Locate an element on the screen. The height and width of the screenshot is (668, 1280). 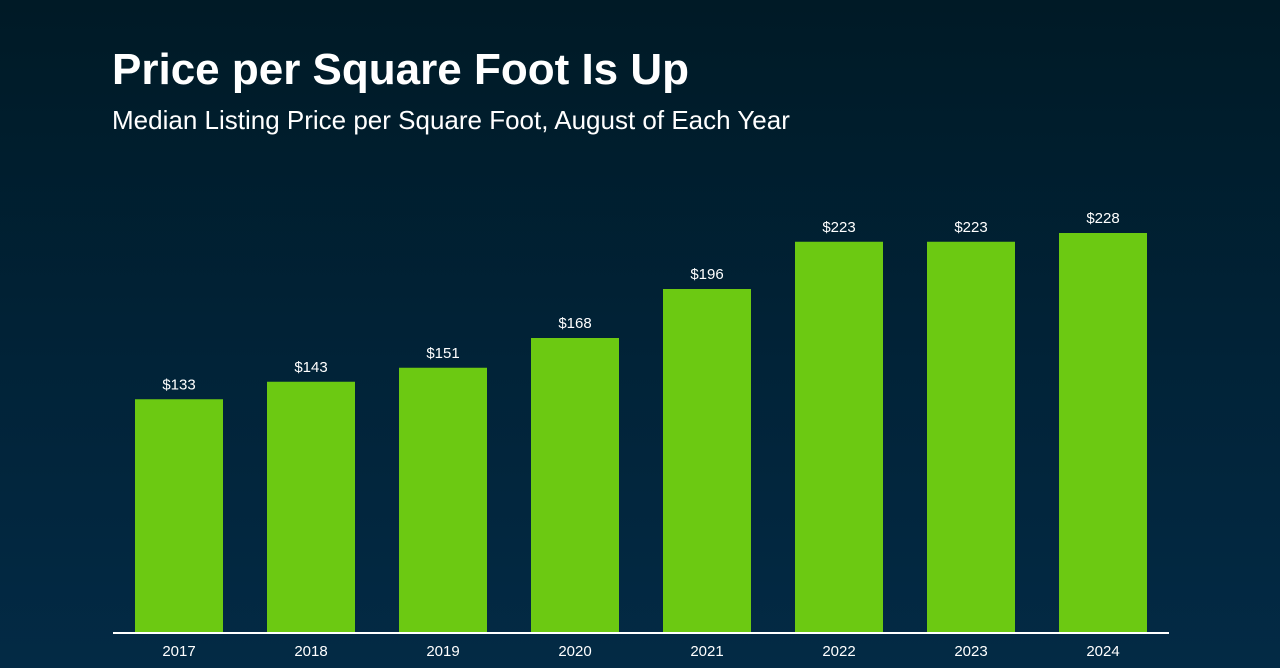
bar-2018 is located at coordinates (311, 506).